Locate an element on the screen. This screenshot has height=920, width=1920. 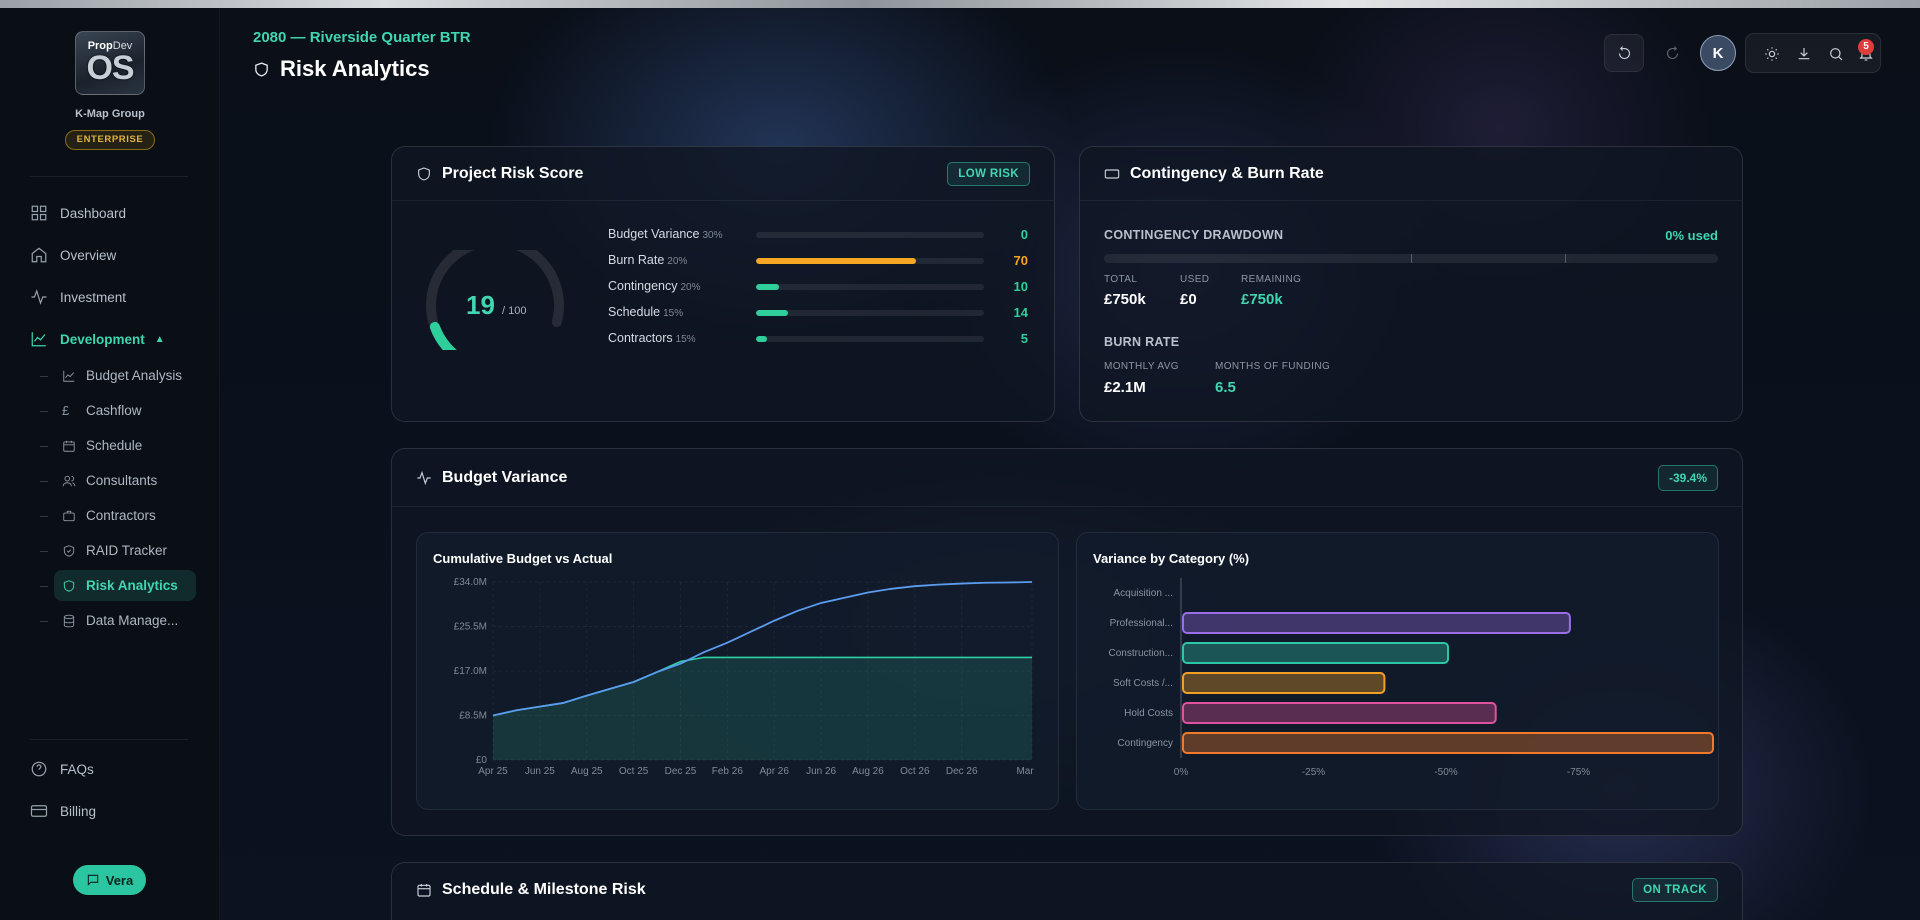
download-button is located at coordinates (1804, 54).